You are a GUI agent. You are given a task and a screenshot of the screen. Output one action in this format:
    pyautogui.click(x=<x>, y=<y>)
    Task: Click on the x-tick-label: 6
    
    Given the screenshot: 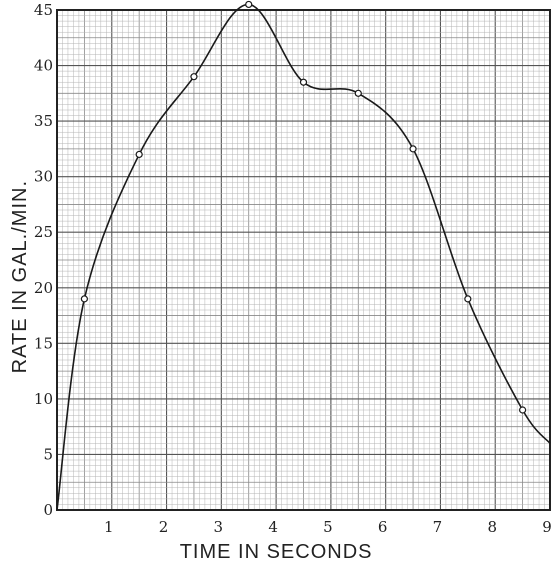 What is the action you would take?
    pyautogui.click(x=383, y=527)
    